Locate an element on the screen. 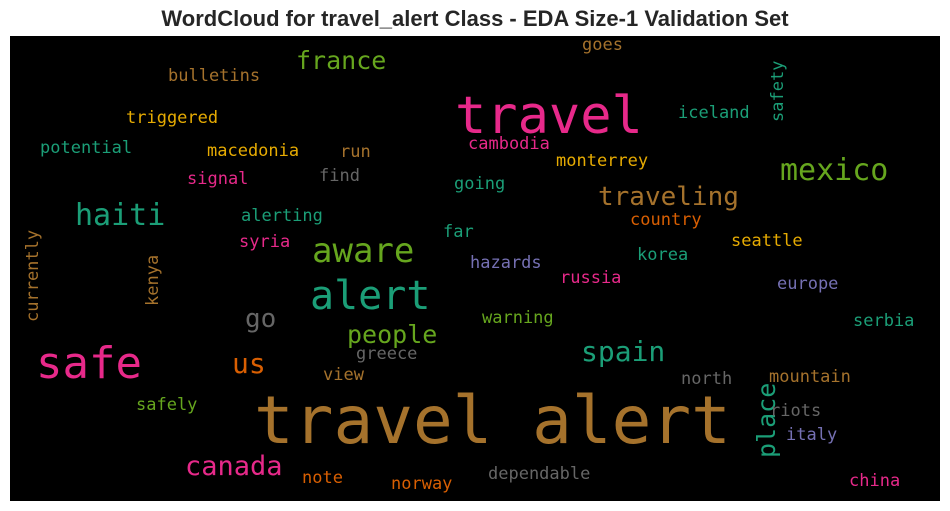 The width and height of the screenshot is (950, 511). word-serbia: serbia is located at coordinates (884, 321).